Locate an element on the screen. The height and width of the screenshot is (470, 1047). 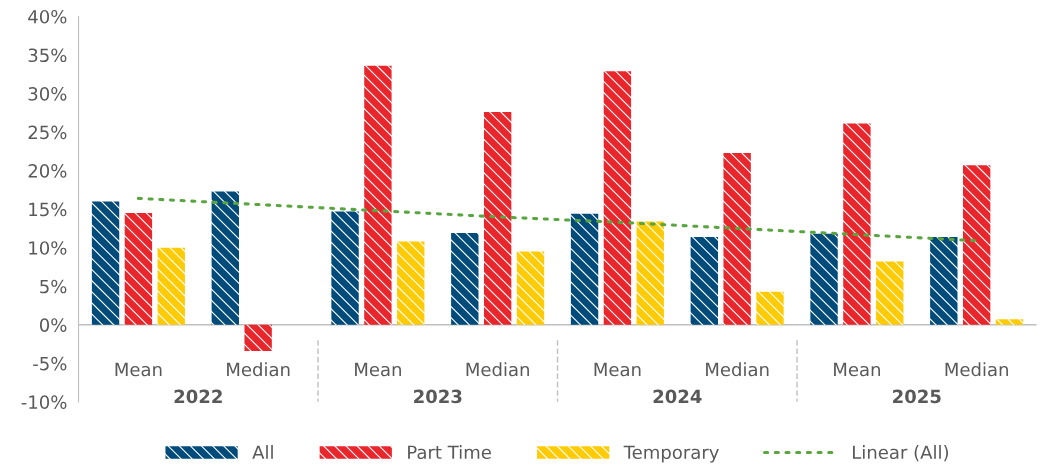
y-tick-label: 20% is located at coordinates (47, 171).